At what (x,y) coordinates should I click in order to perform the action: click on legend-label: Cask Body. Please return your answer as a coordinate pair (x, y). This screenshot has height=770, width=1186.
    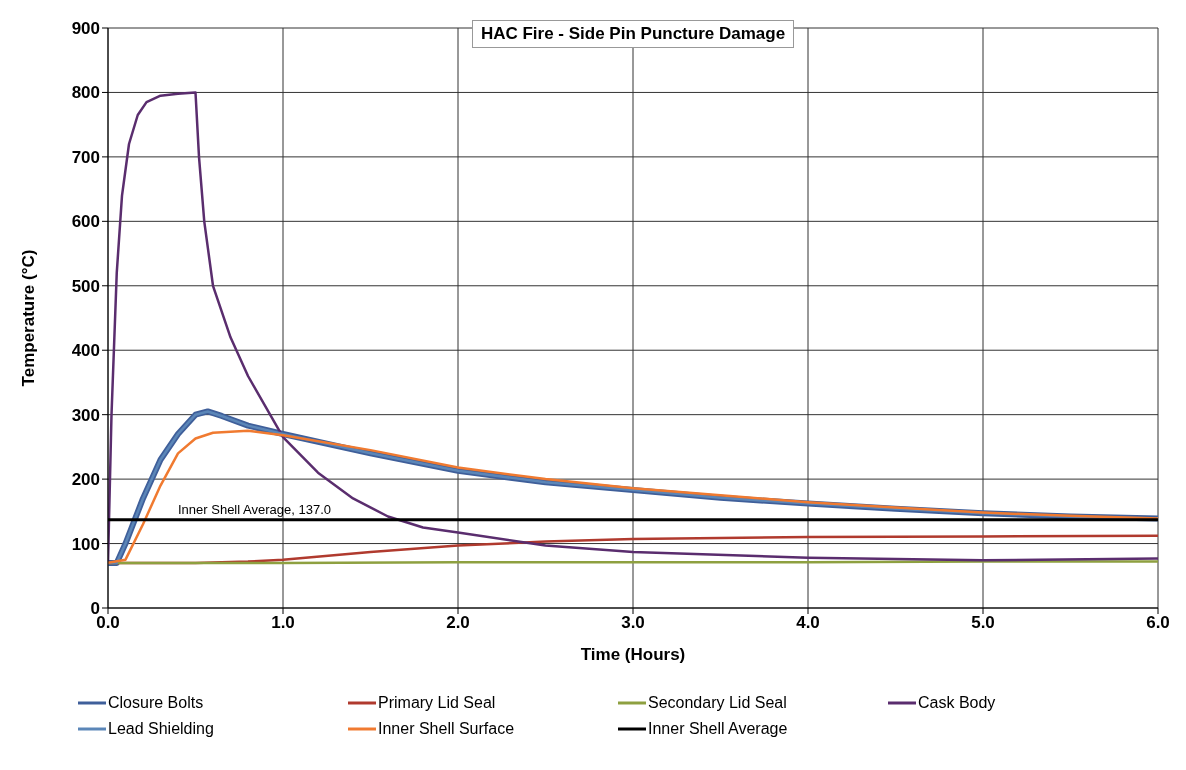
    Looking at the image, I should click on (957, 703).